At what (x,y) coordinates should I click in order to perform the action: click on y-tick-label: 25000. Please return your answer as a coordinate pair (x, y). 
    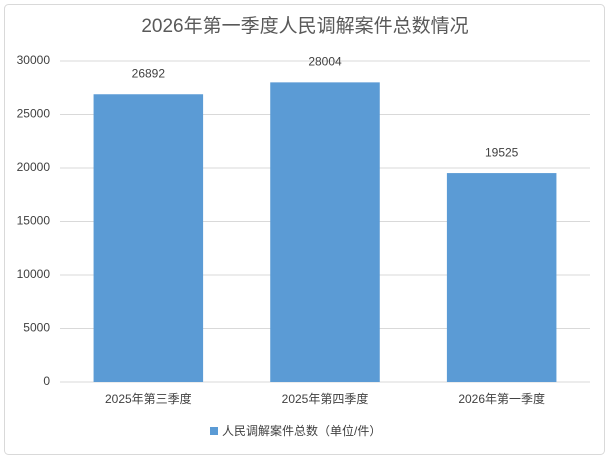
    Looking at the image, I should click on (34, 114).